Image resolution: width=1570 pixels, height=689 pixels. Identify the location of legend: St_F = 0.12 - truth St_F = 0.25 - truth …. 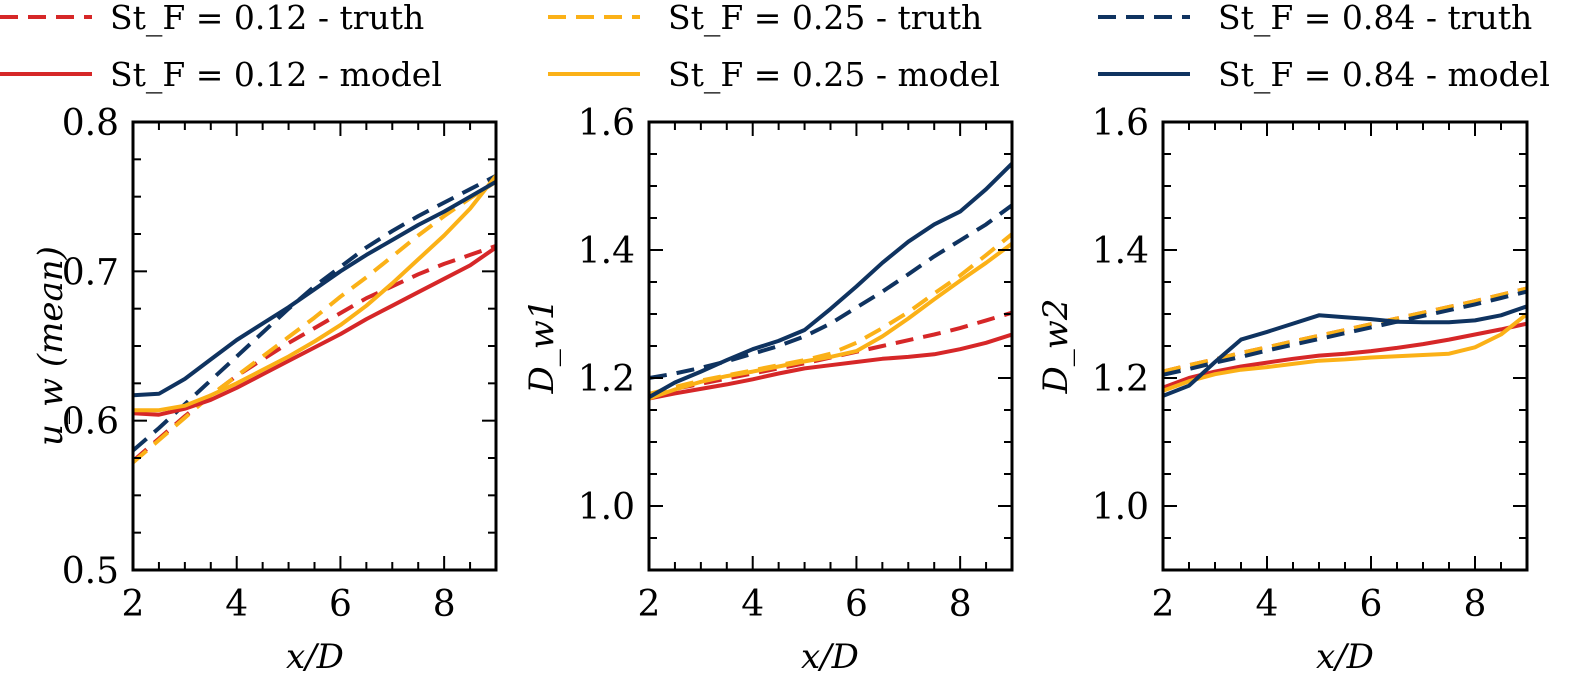
(775, 47).